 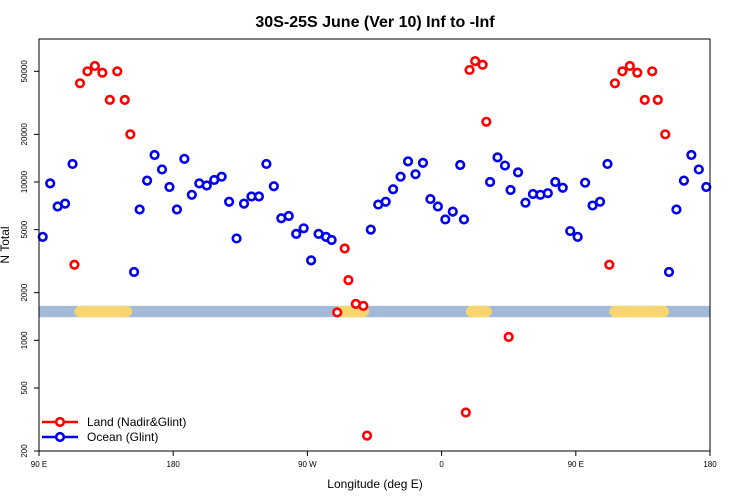 What do you see at coordinates (374, 460) in the screenshot?
I see `x-axis-ticks: 90 E 180 90 W 0 90 E 180` at bounding box center [374, 460].